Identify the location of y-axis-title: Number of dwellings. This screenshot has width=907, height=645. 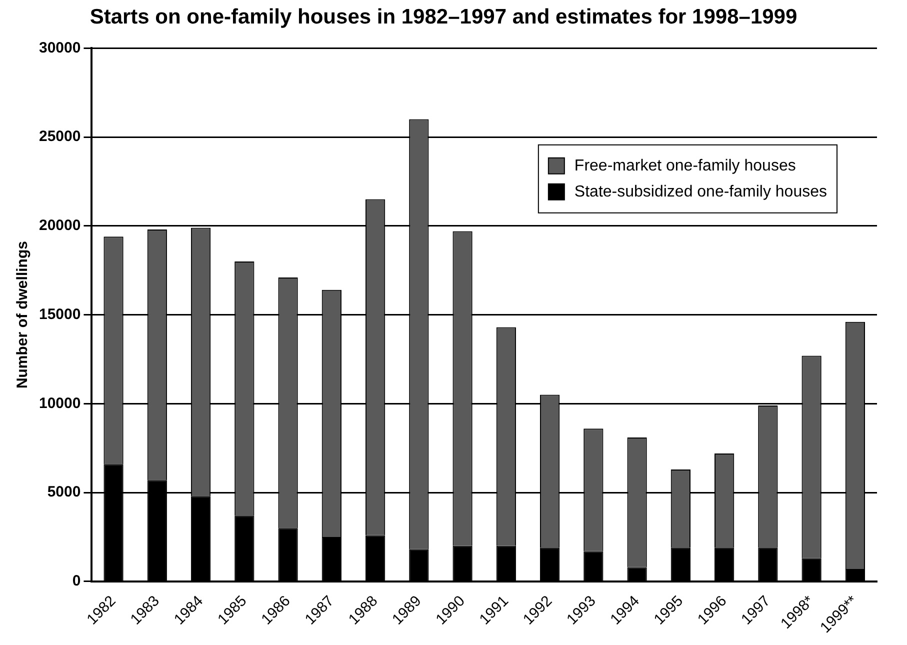
(23, 315).